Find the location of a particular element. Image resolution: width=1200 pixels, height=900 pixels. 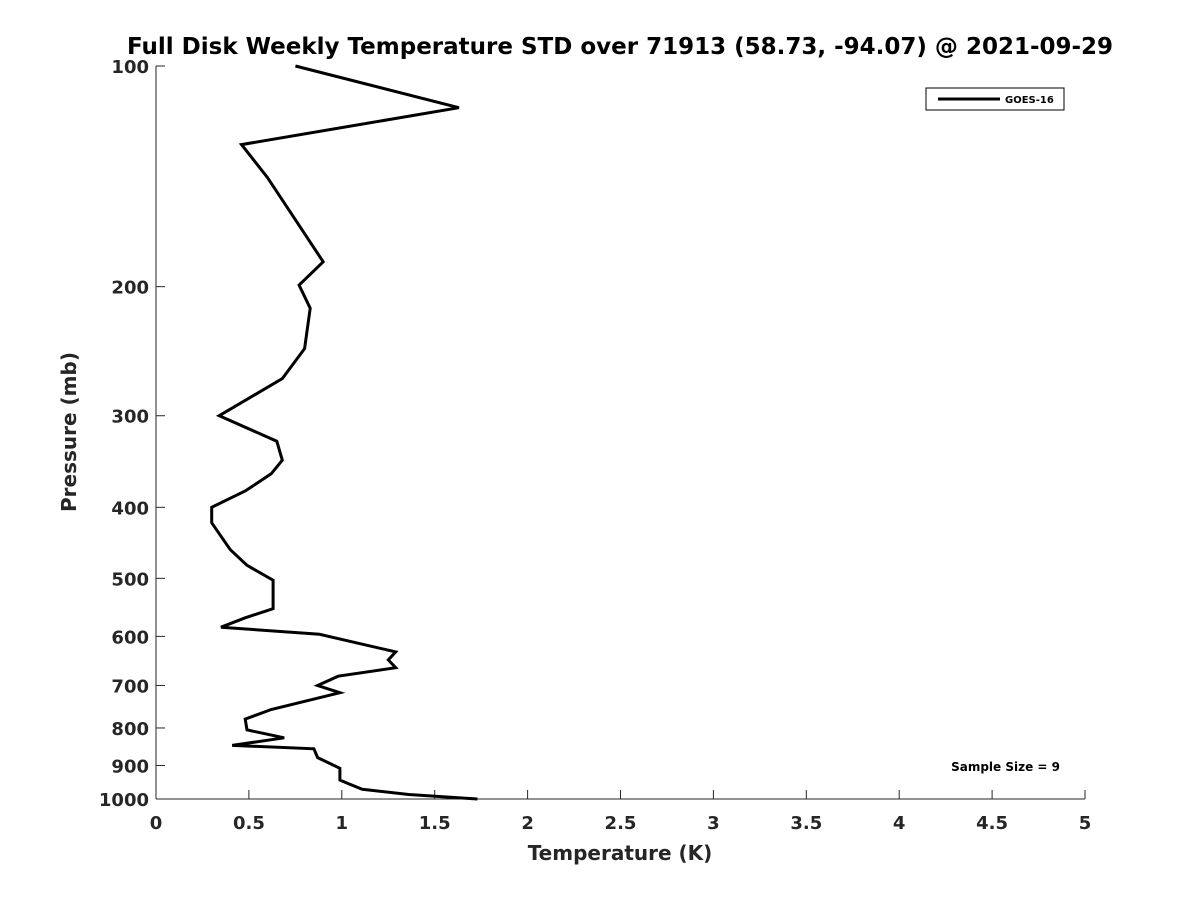

y-tick-label: 200 is located at coordinates (130, 288).